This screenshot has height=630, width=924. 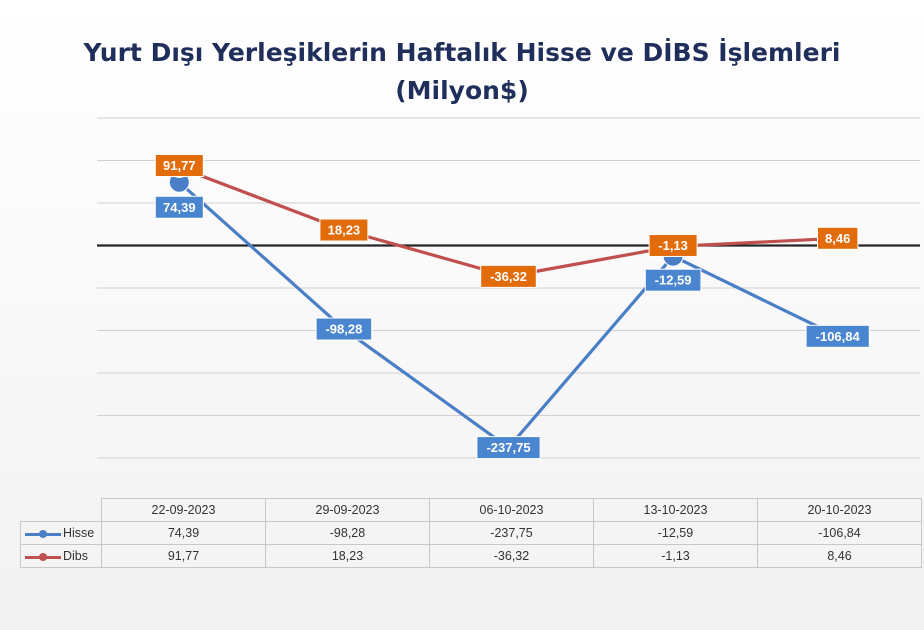 What do you see at coordinates (183, 556) in the screenshot?
I see `table-cell: 91,77` at bounding box center [183, 556].